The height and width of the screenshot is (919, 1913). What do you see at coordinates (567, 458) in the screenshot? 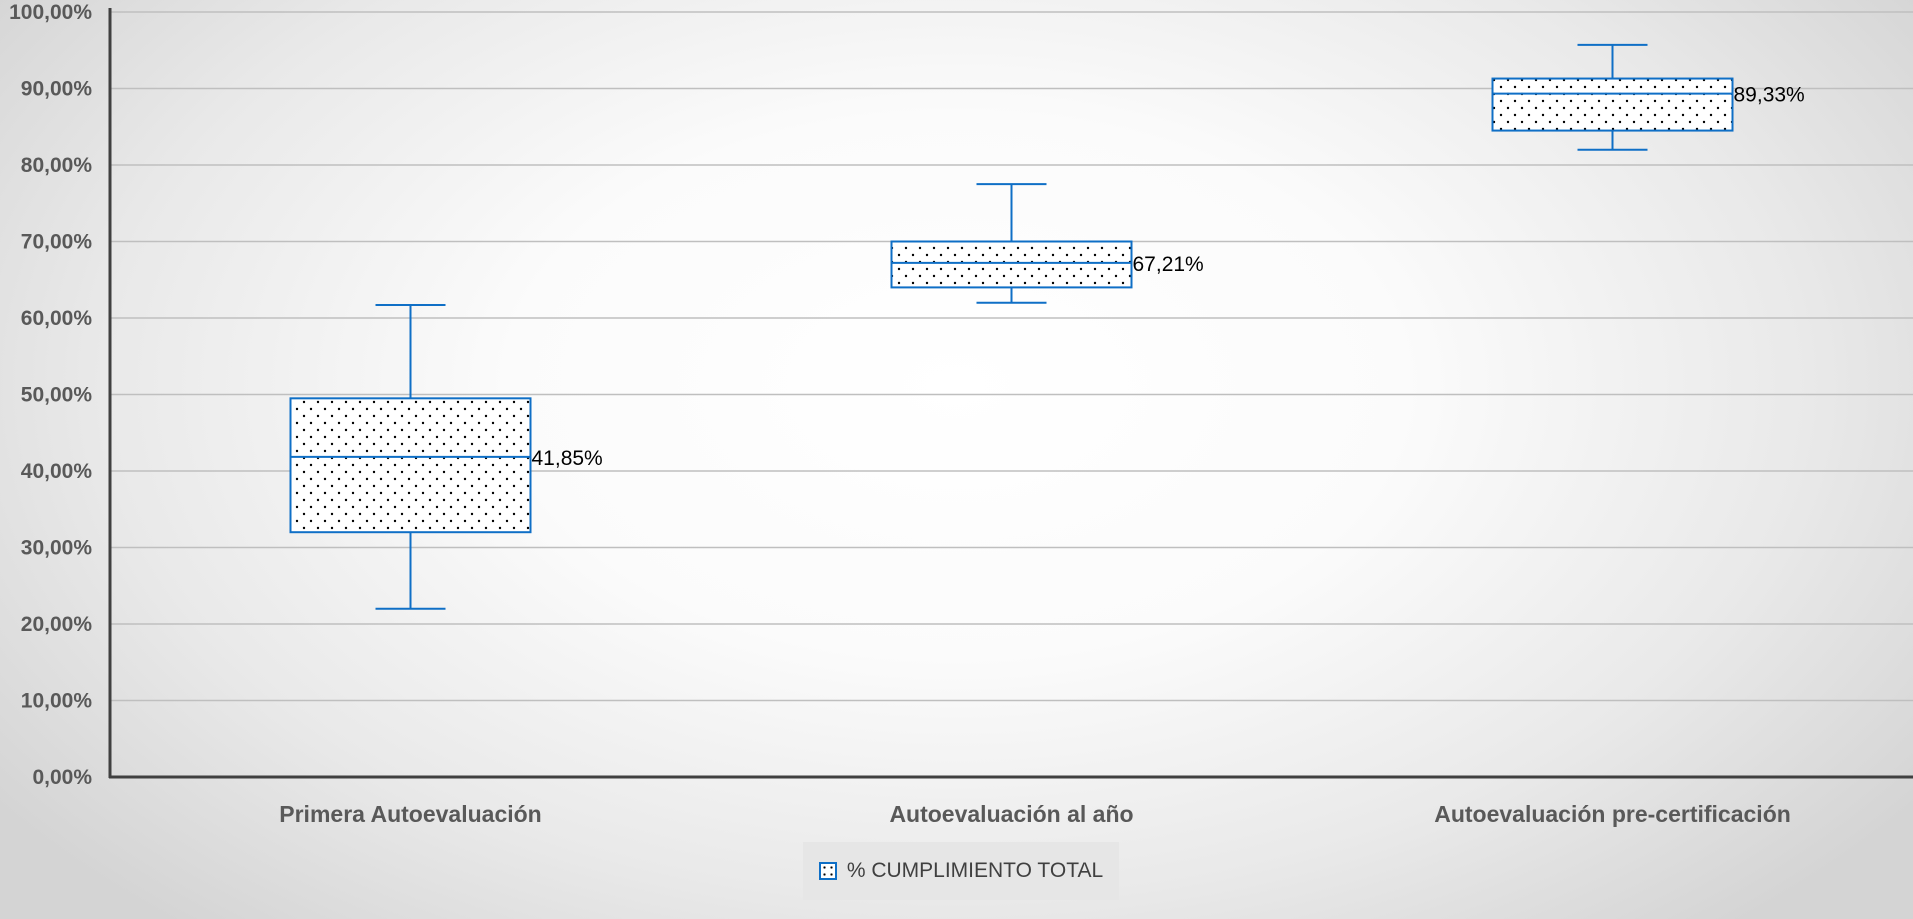
I see `median-data-label: 41,85%` at bounding box center [567, 458].